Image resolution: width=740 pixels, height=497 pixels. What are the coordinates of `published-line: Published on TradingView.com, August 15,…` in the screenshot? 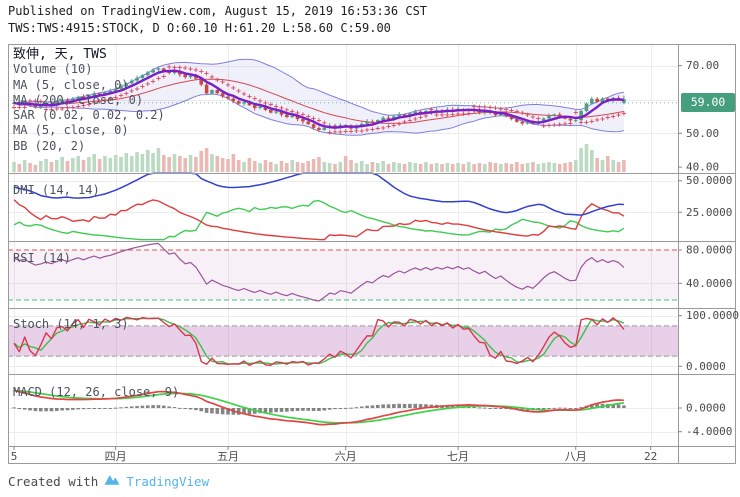 It's located at (218, 11).